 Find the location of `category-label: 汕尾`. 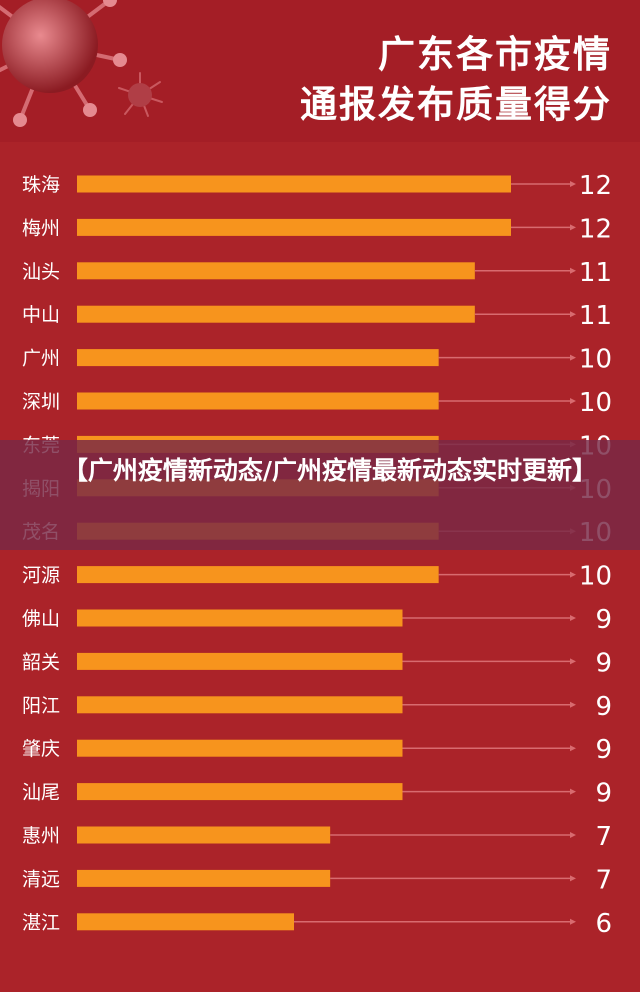

category-label: 汕尾 is located at coordinates (41, 793).